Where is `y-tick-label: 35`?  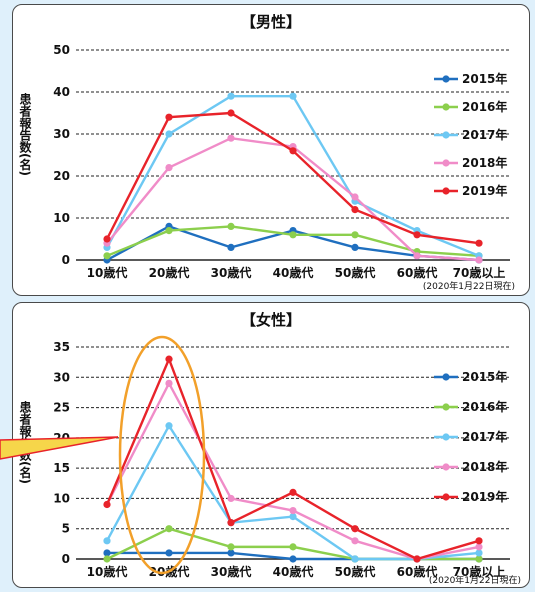
y-tick-label: 35 is located at coordinates (61, 347).